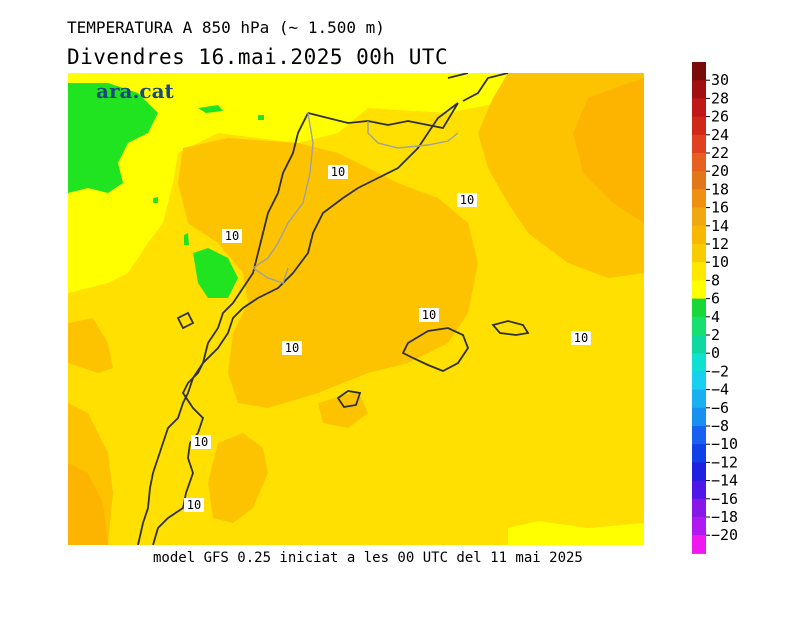  What do you see at coordinates (724, 535) in the screenshot?
I see `legend-label: −20` at bounding box center [724, 535].